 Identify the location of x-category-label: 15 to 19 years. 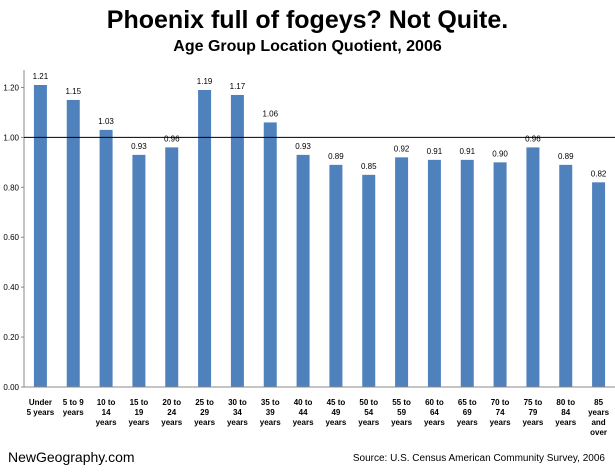
(138, 412).